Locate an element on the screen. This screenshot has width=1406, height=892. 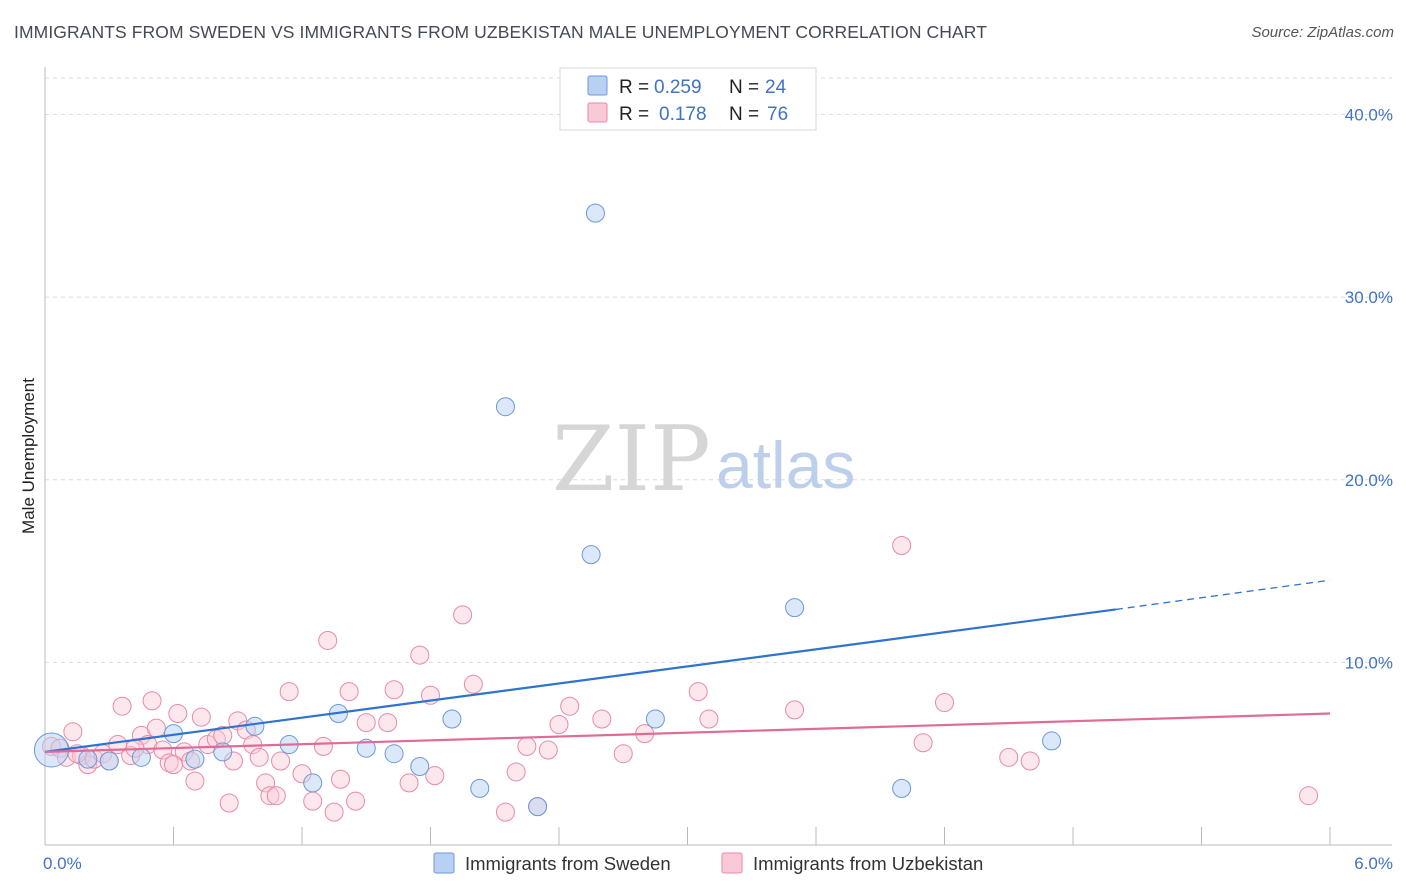
x-tick-labels: 0.0% 6.0% is located at coordinates (718, 863).